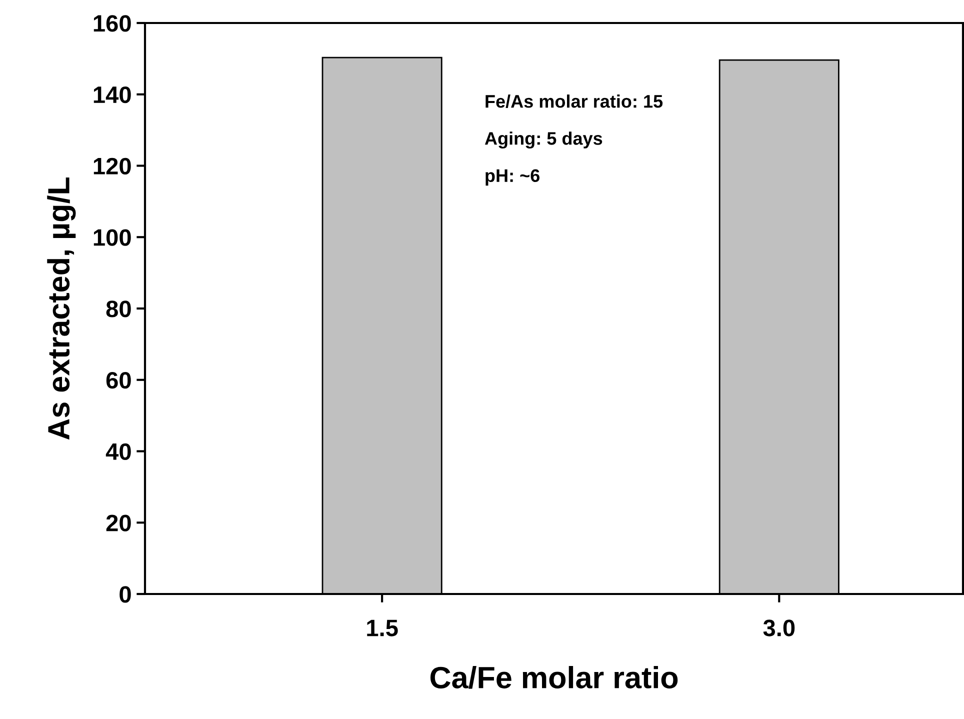 The height and width of the screenshot is (719, 964). I want to click on y-tick-label: 20, so click(118, 523).